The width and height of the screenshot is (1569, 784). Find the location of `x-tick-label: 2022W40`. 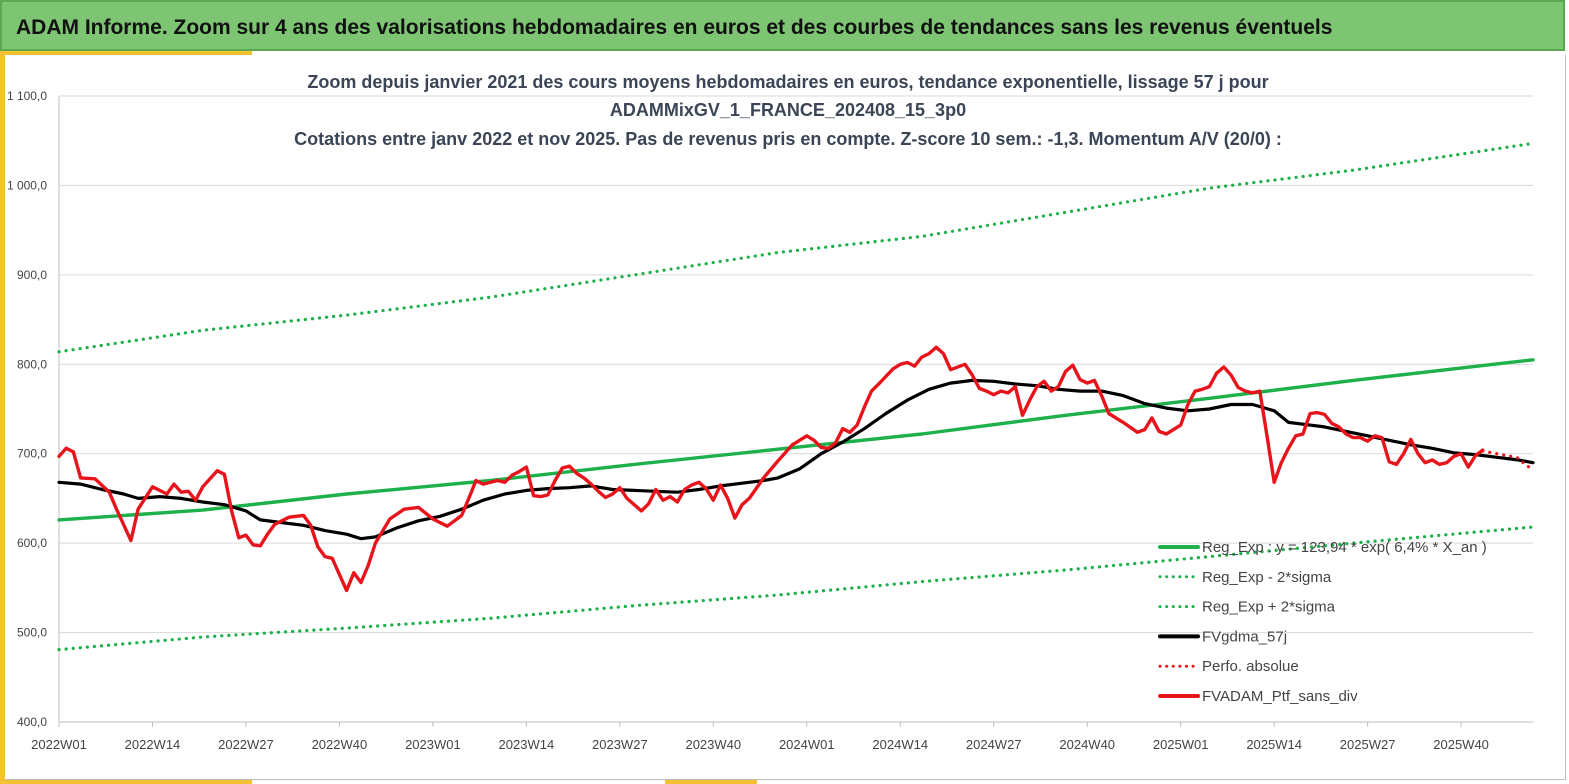

x-tick-label: 2022W40 is located at coordinates (340, 744).